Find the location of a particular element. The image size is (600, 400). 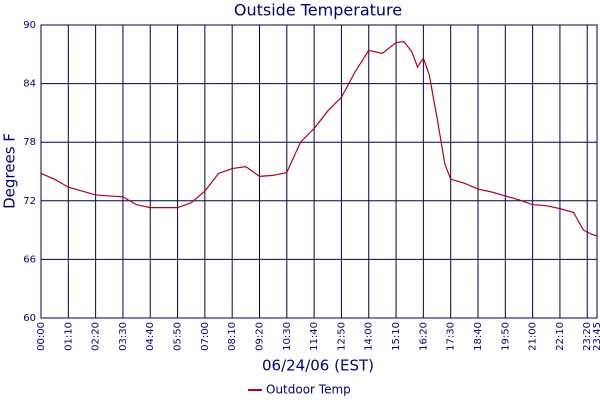

y-tick-label: 78 is located at coordinates (29, 142).